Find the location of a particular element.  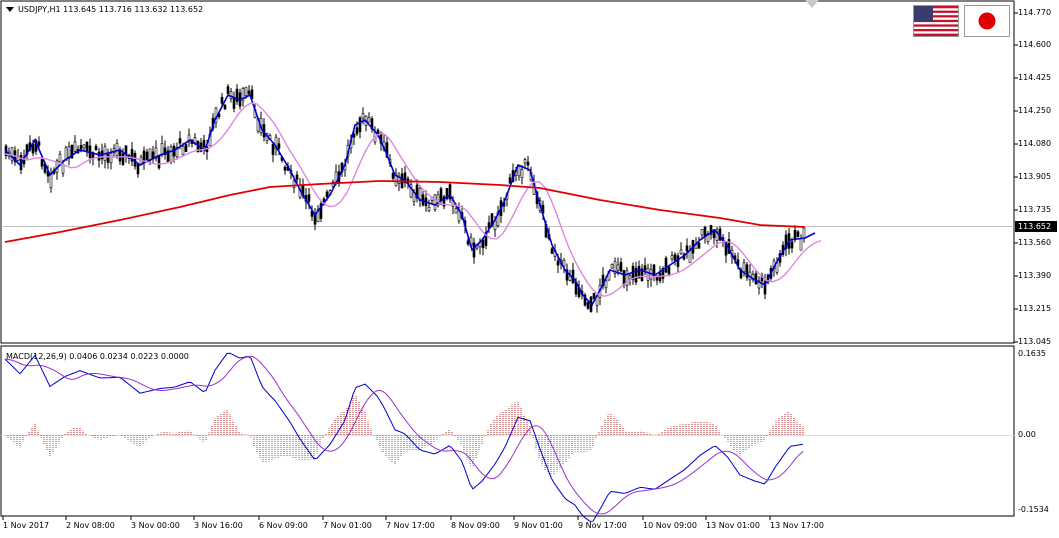

price-axis-label: 113.560 is located at coordinates (1035, 242).